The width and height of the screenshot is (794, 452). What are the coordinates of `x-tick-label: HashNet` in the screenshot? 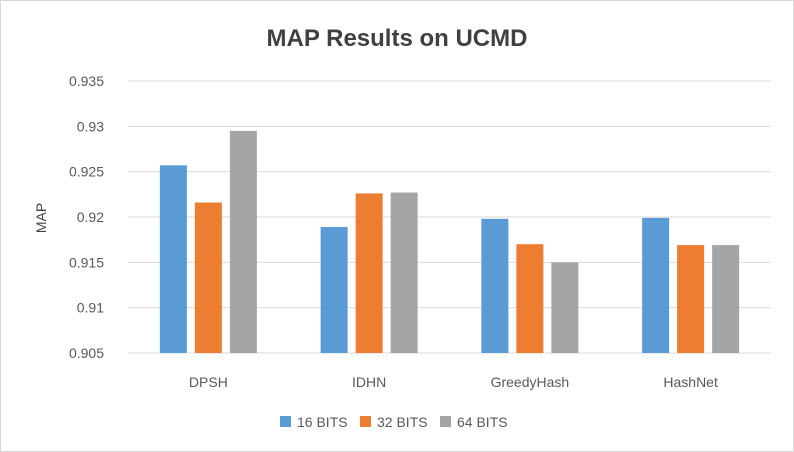 It's located at (690, 382).